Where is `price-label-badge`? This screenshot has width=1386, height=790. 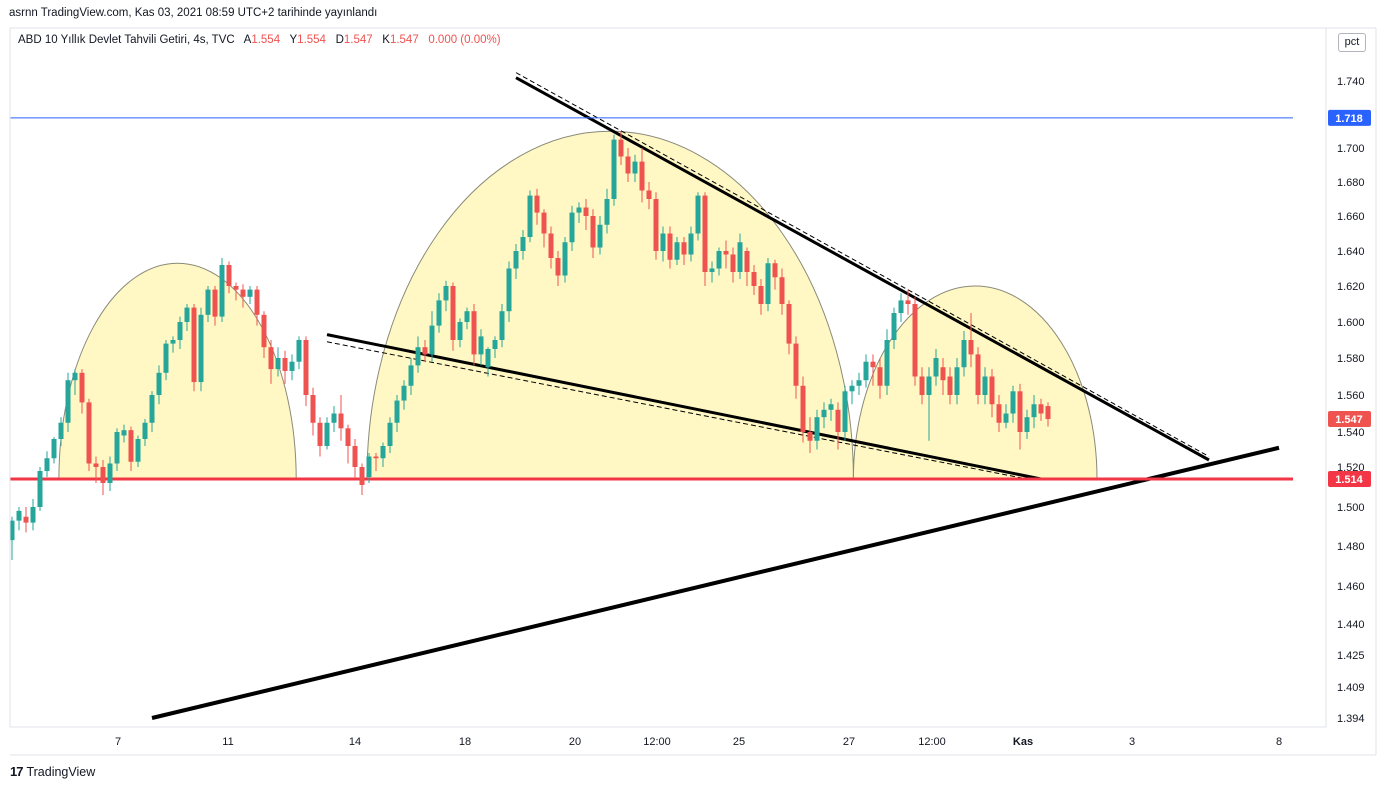 price-label-badge is located at coordinates (1349, 419).